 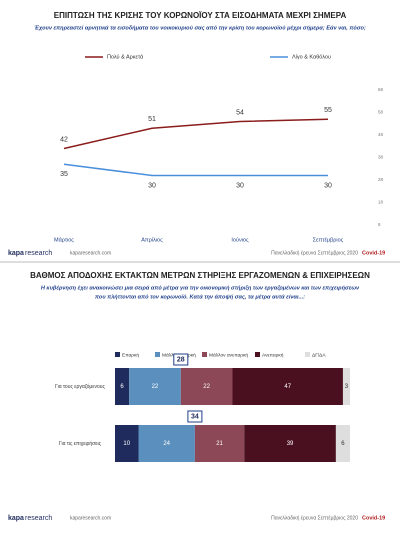 What do you see at coordinates (328, 110) in the screenshot?
I see `data-label: 55` at bounding box center [328, 110].